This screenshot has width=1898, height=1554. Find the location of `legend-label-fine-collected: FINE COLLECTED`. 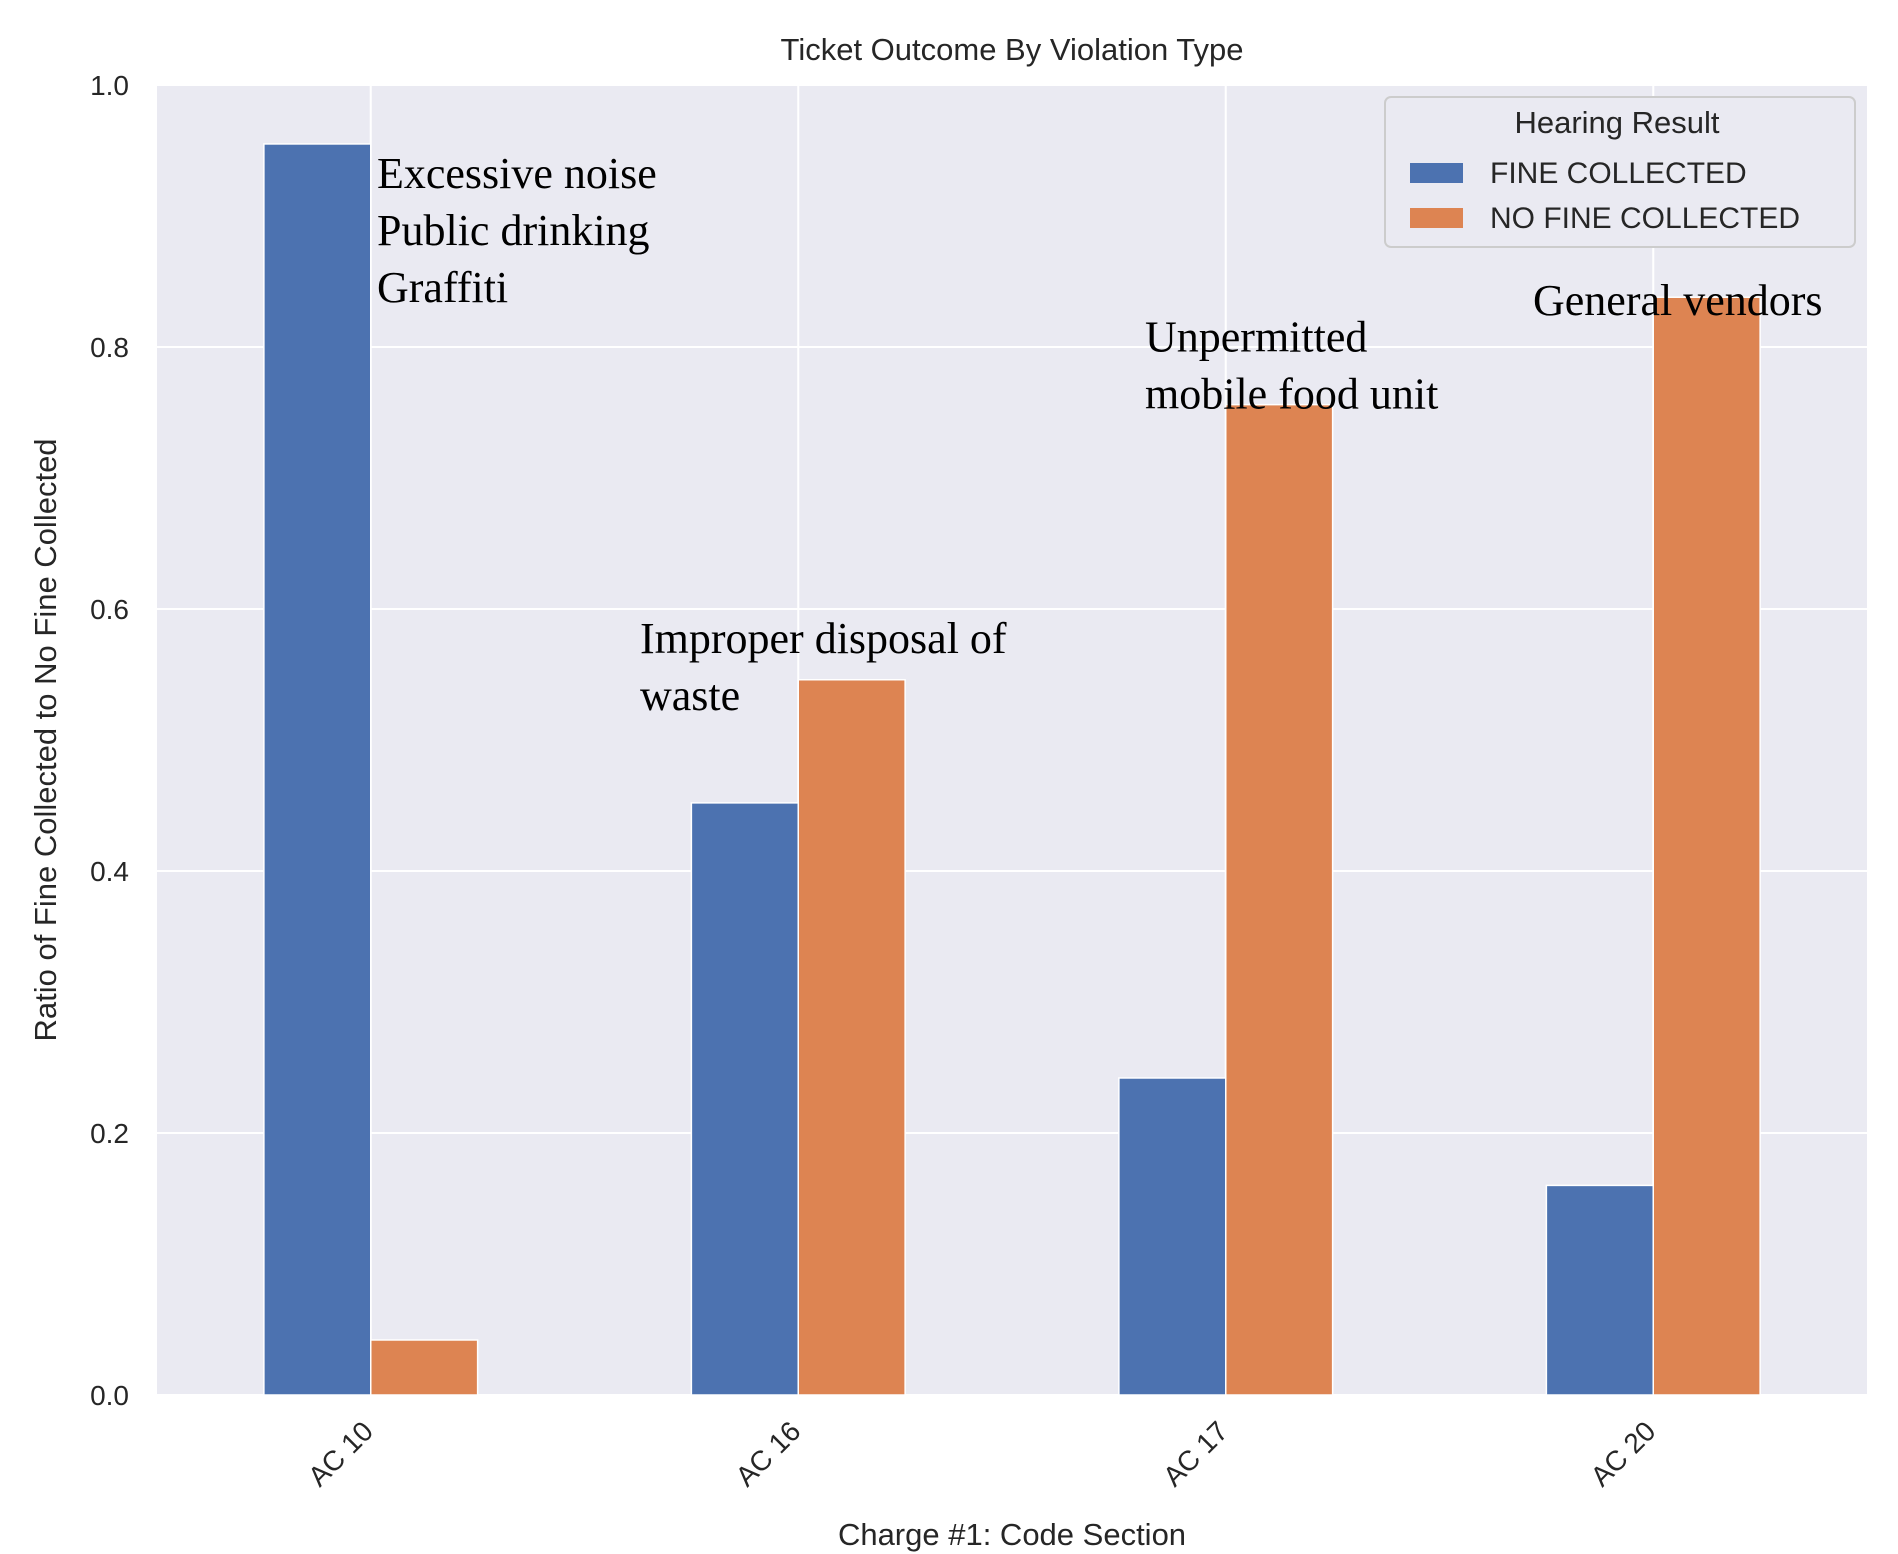

legend-label-fine-collected: FINE COLLECTED is located at coordinates (1618, 173).